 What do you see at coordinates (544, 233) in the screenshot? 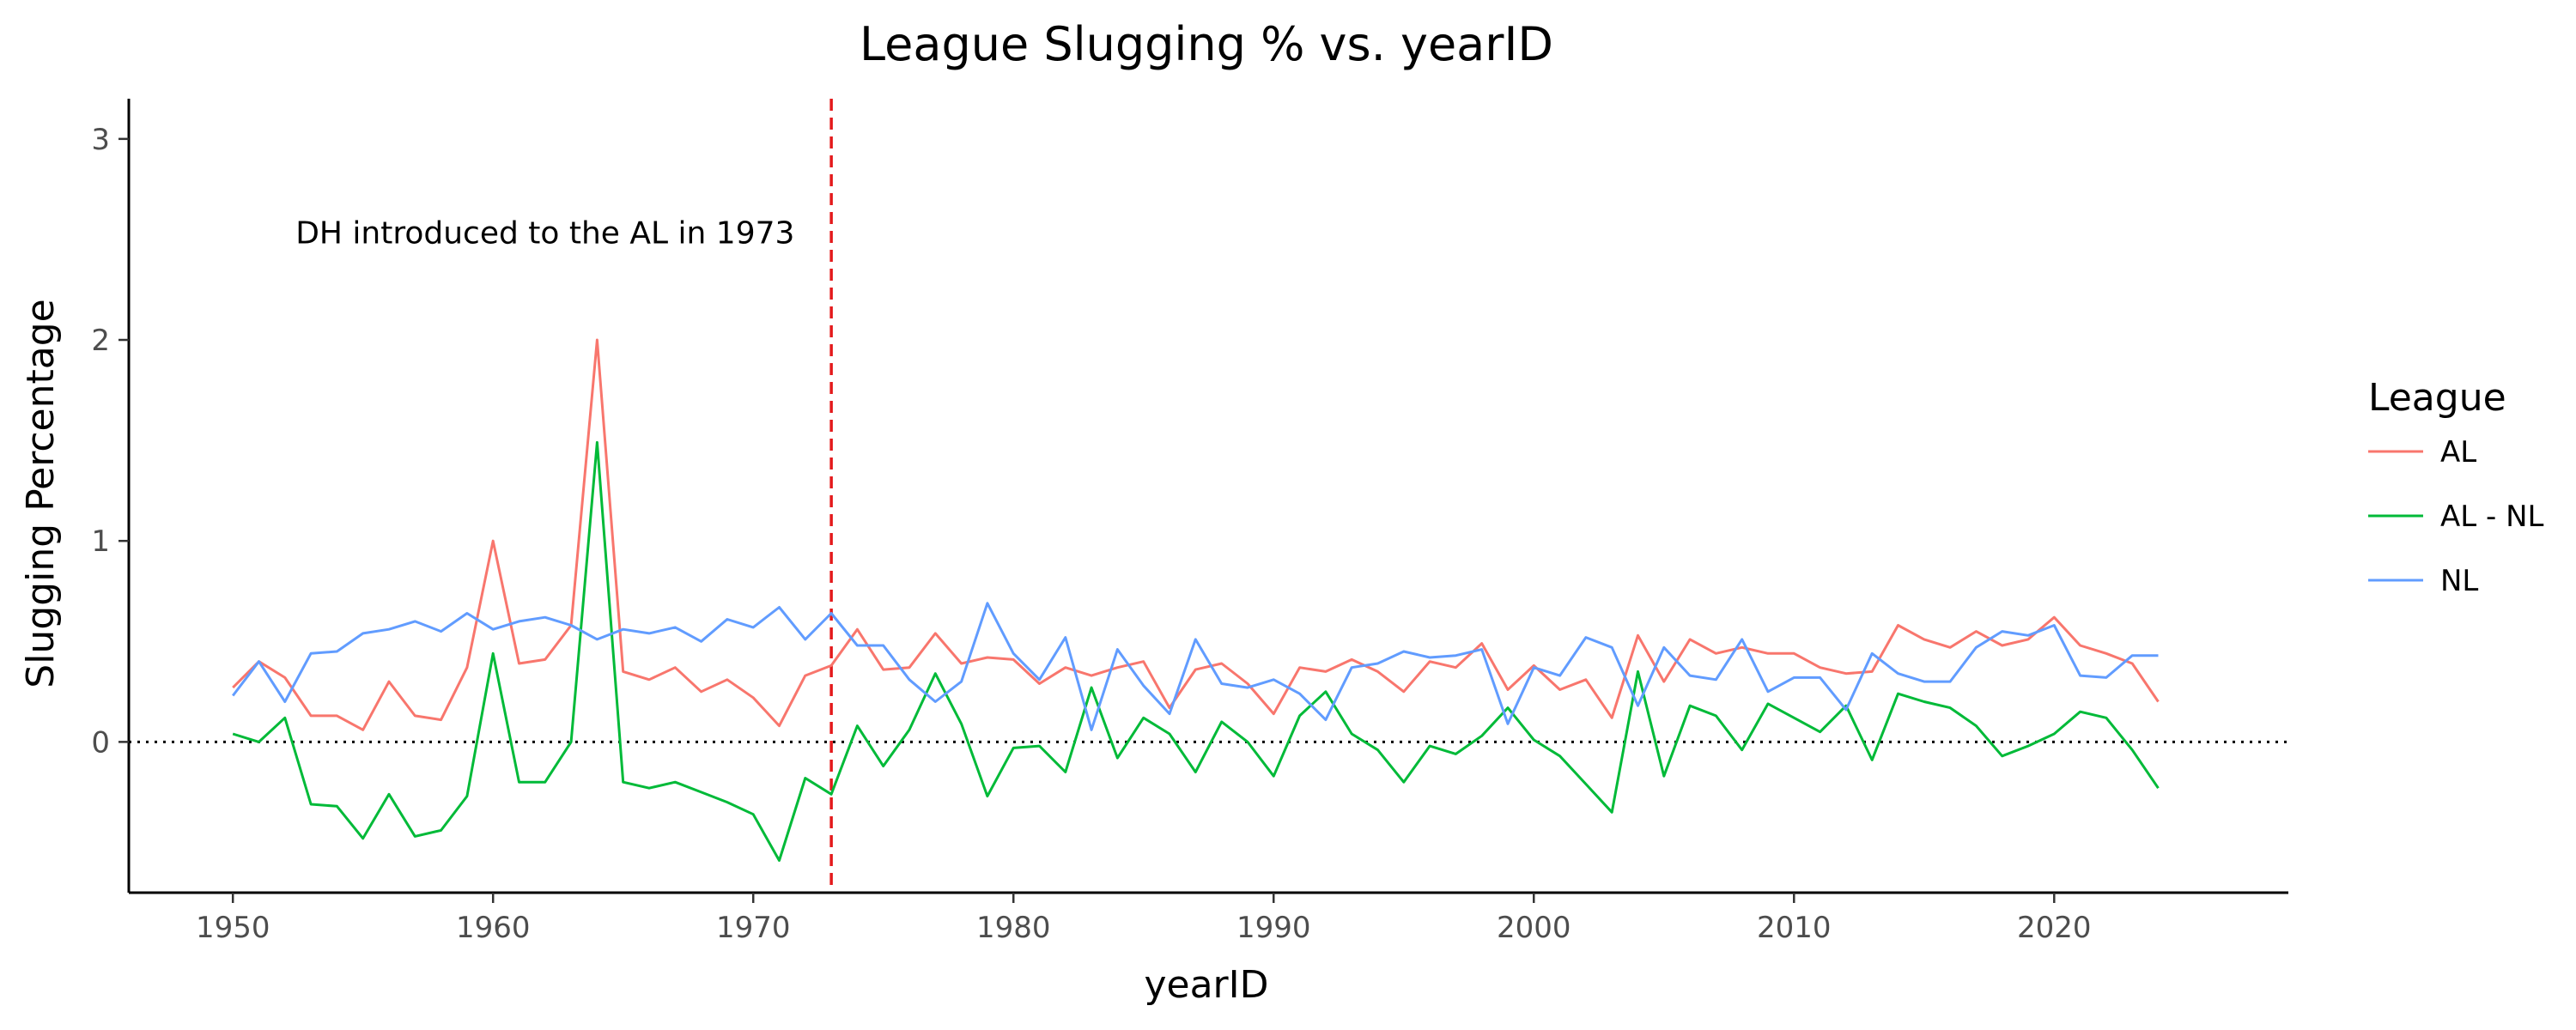
I see `annotation-dh-note: DH introduced to the AL in 1973` at bounding box center [544, 233].